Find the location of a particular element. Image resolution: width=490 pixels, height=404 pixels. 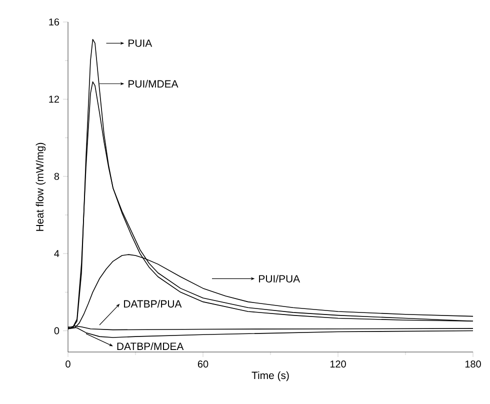

x-tick-label: 60 is located at coordinates (203, 364).